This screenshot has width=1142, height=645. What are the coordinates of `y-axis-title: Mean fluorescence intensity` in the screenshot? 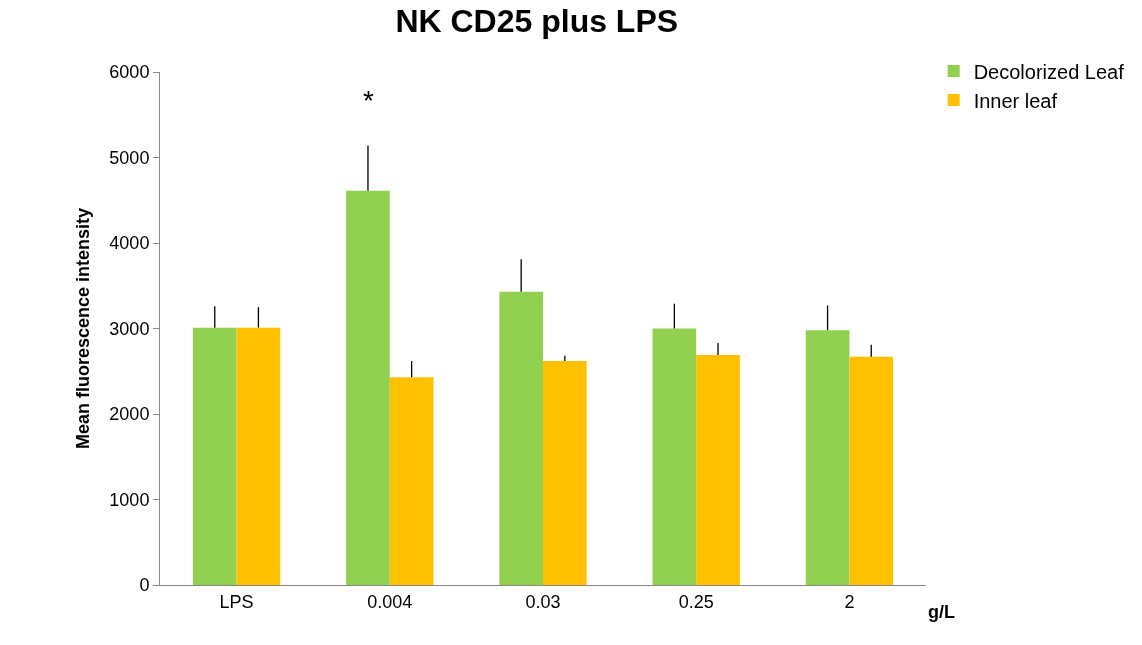 It's located at (82, 328).